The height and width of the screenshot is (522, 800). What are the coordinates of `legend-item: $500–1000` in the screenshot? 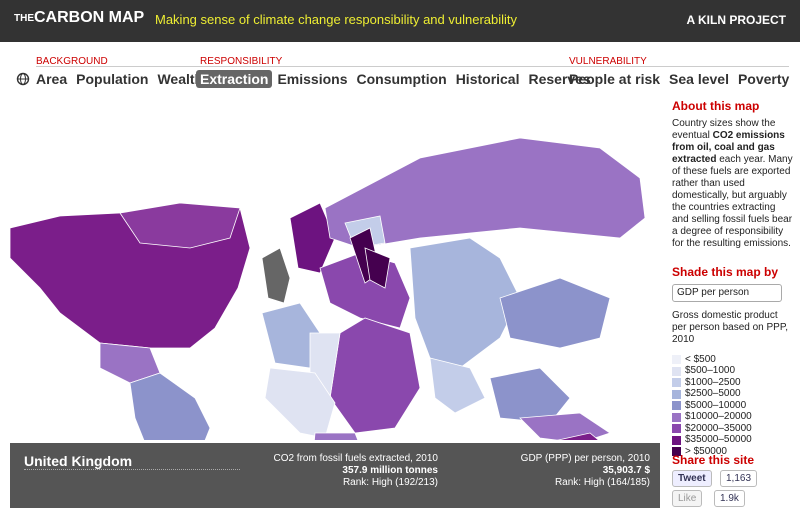 It's located at (733, 371).